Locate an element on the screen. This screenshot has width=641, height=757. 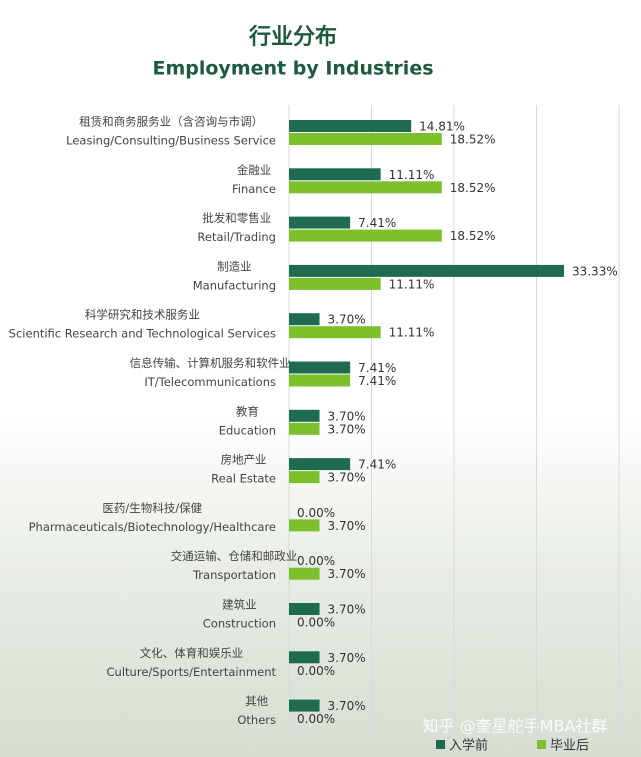
category-label-cn: 其他 is located at coordinates (256, 701).